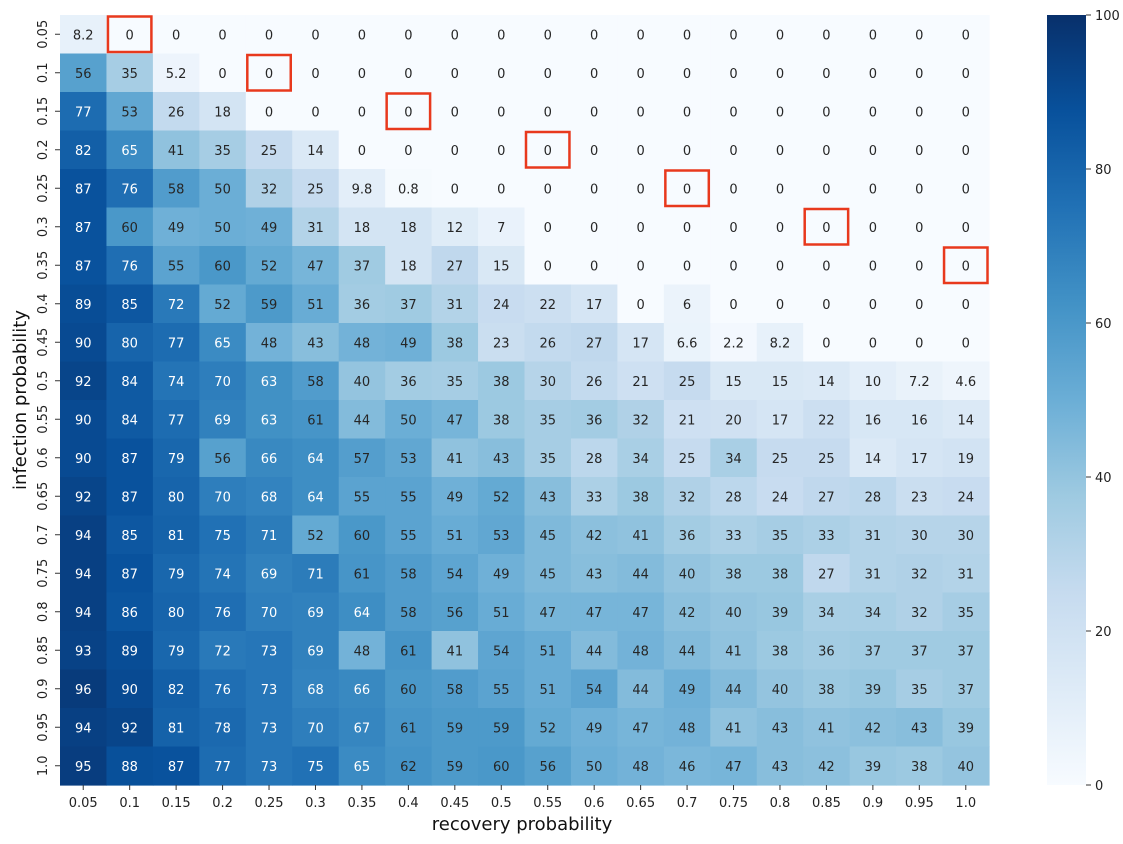  I want to click on cell-value-label: 80, so click(176, 613).